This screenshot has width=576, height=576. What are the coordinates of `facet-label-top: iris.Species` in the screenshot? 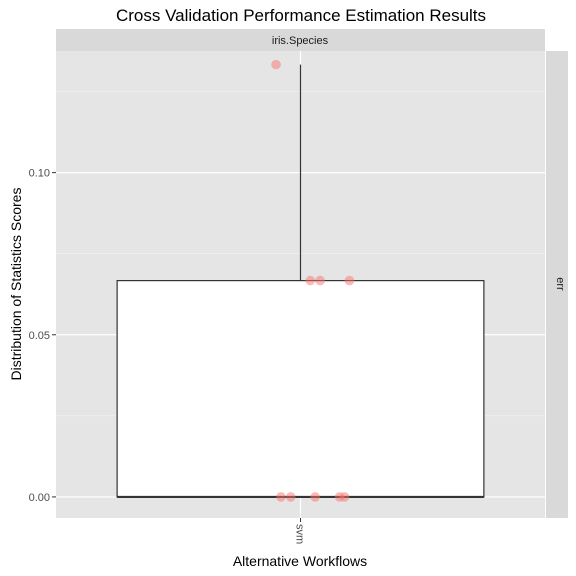 It's located at (300, 41).